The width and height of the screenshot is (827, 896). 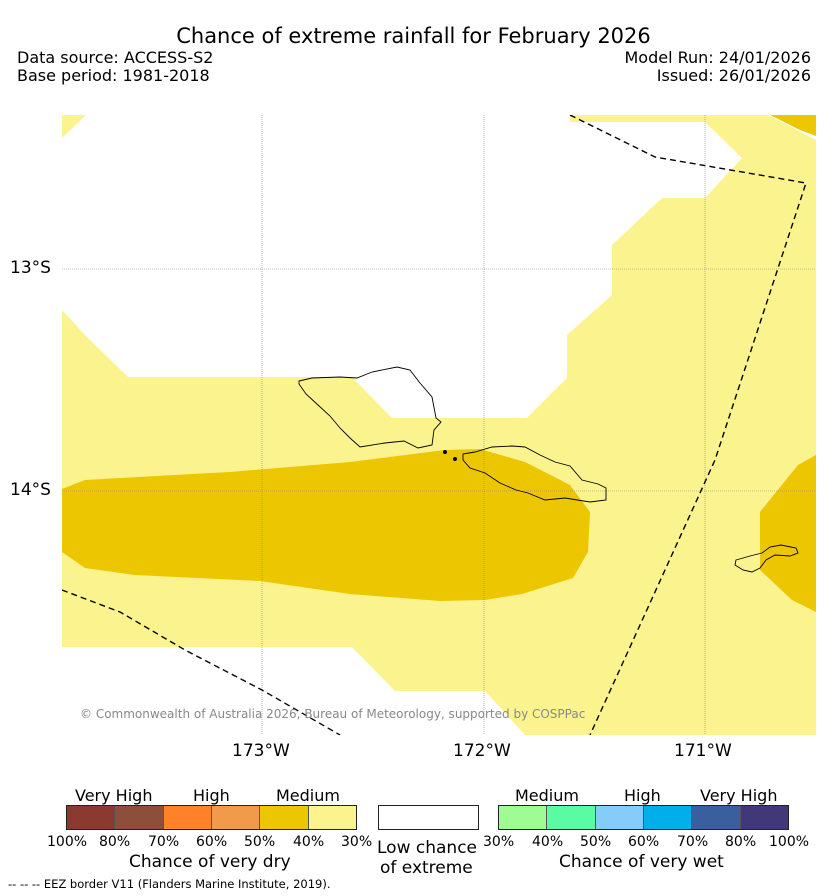 What do you see at coordinates (547, 795) in the screenshot?
I see `wet-group-medium: Medium` at bounding box center [547, 795].